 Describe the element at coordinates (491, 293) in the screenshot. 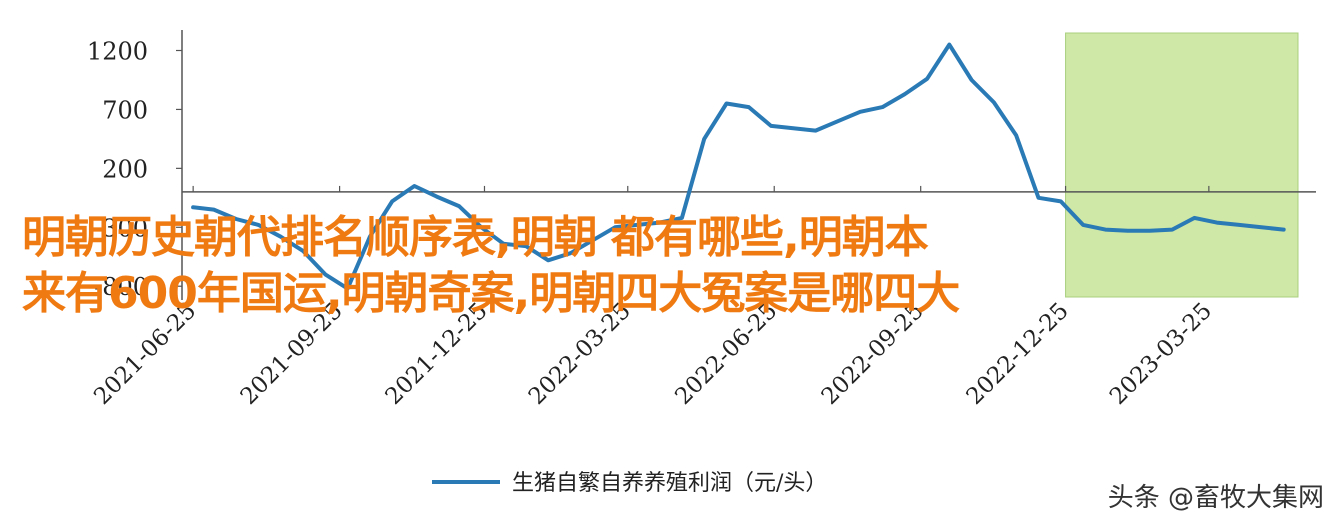

I see `overlay-headline-line2: 来有600年国运,明朝奇案,明朝四大冤案是哪四大` at that location.